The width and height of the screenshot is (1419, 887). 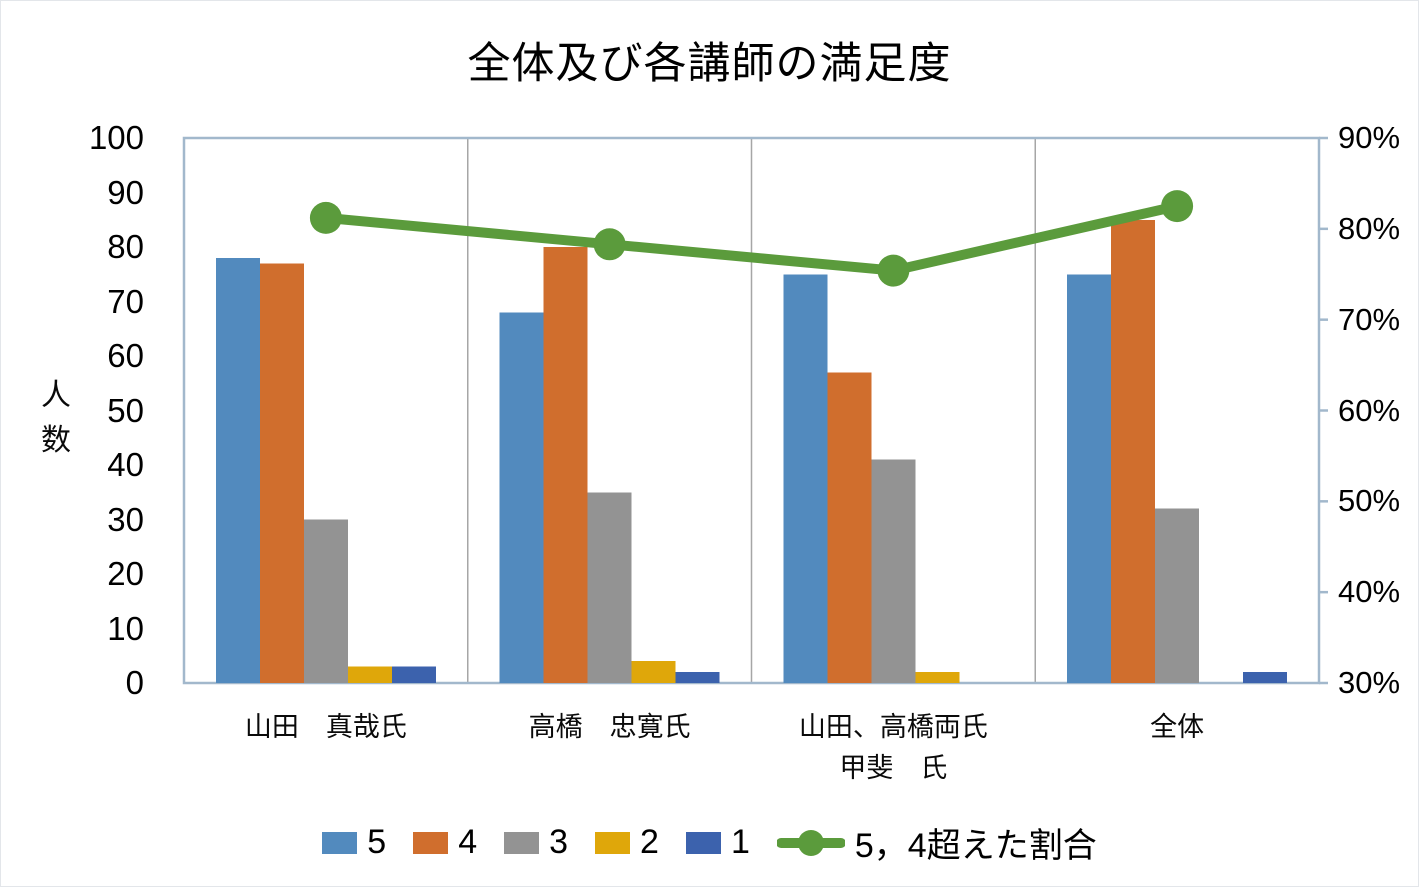 I want to click on legend-label: 5, so click(x=377, y=842).